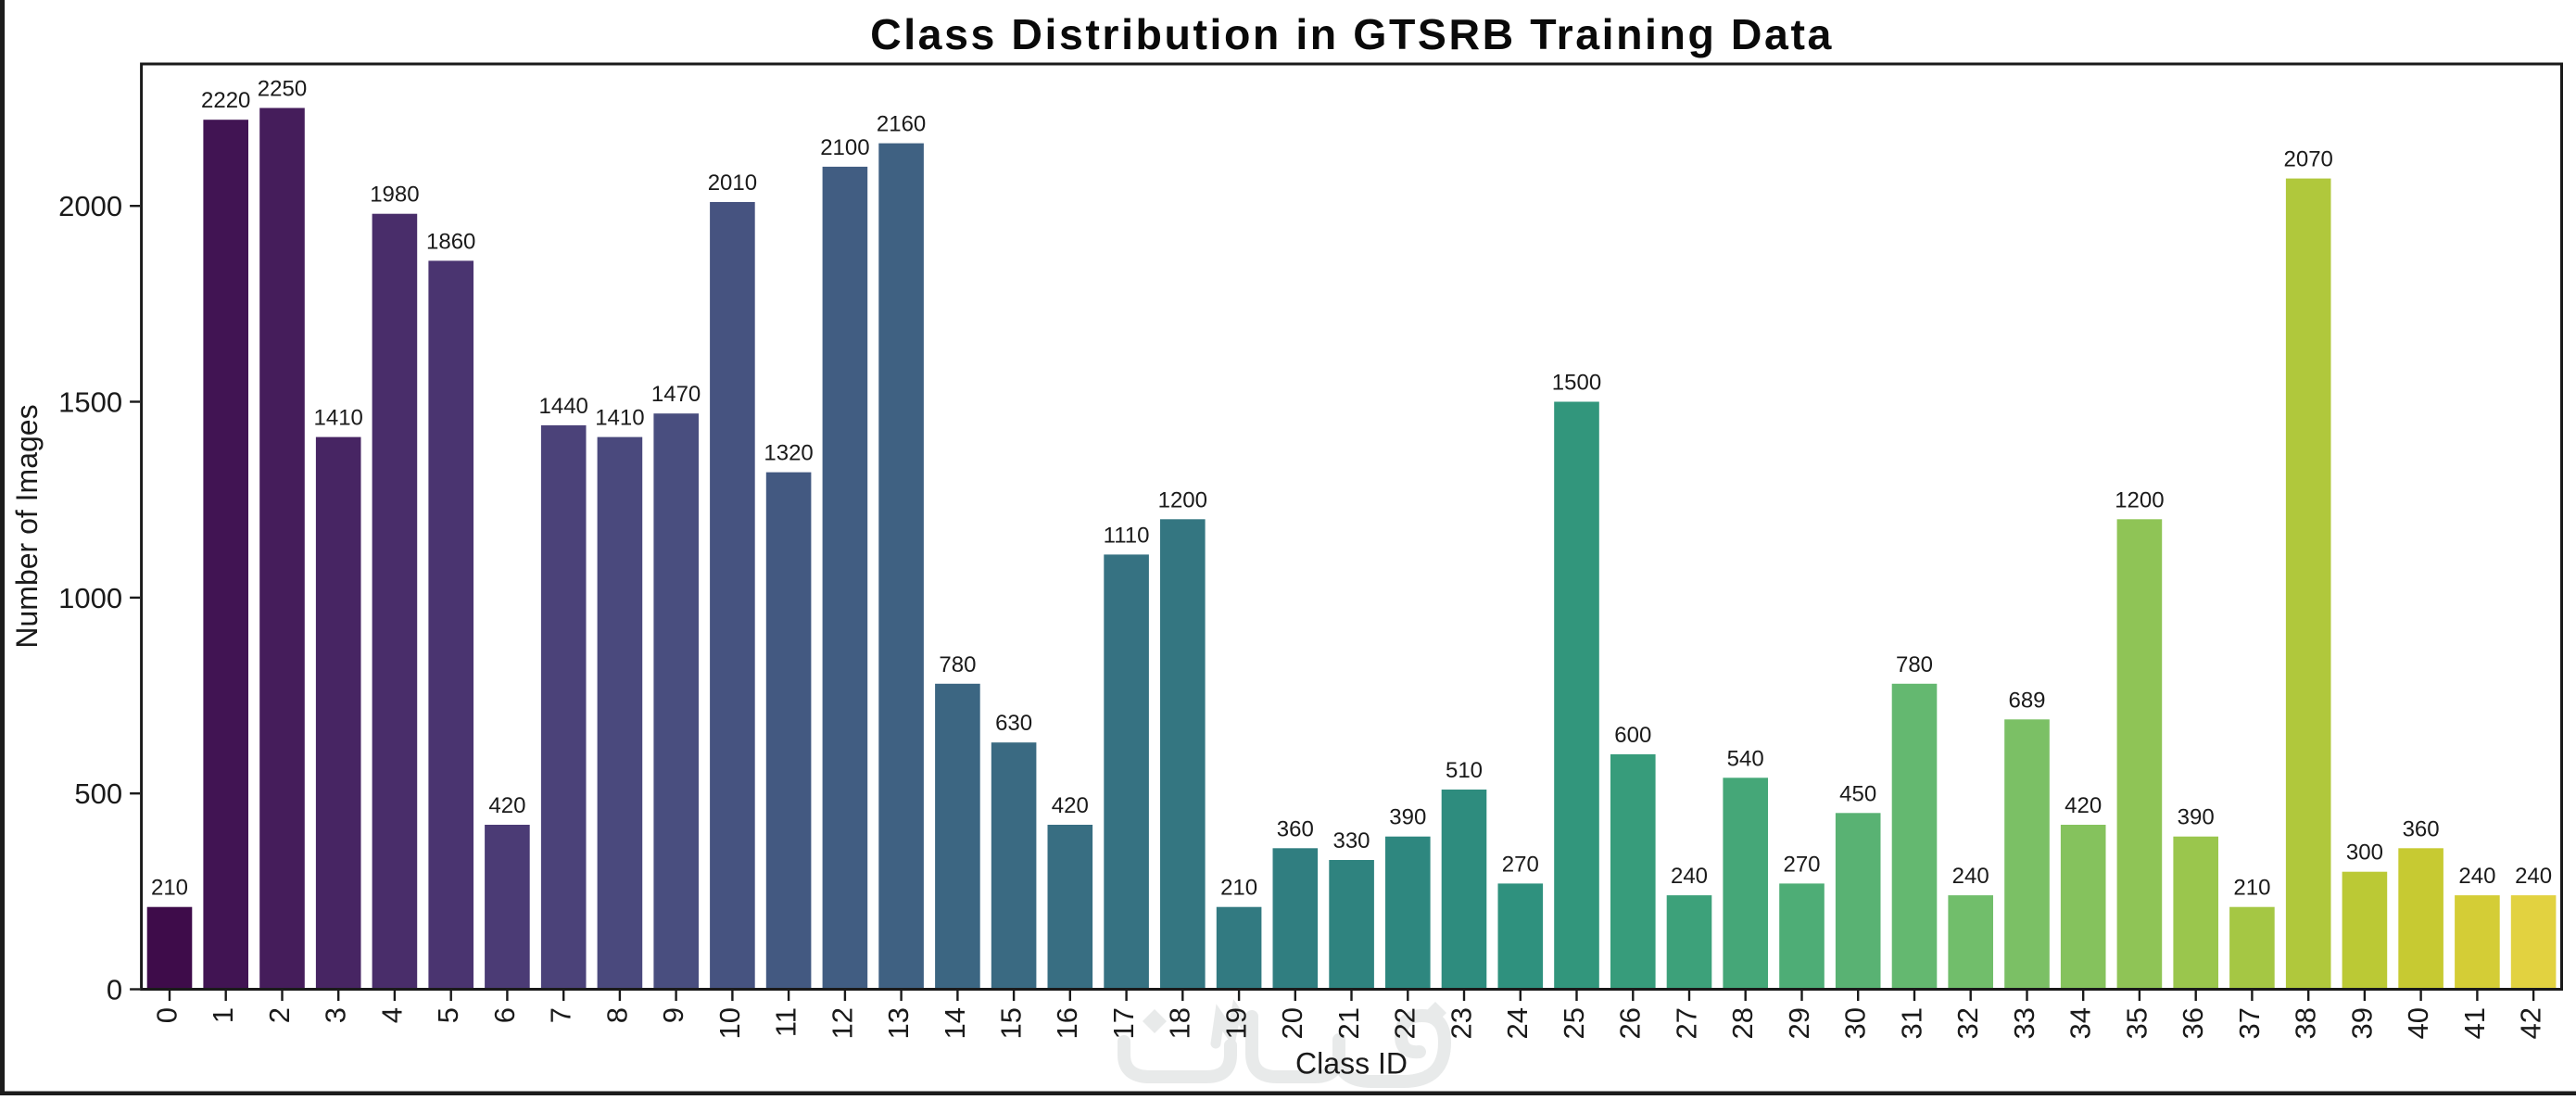  I want to click on svg-text: 2000, so click(90, 206).